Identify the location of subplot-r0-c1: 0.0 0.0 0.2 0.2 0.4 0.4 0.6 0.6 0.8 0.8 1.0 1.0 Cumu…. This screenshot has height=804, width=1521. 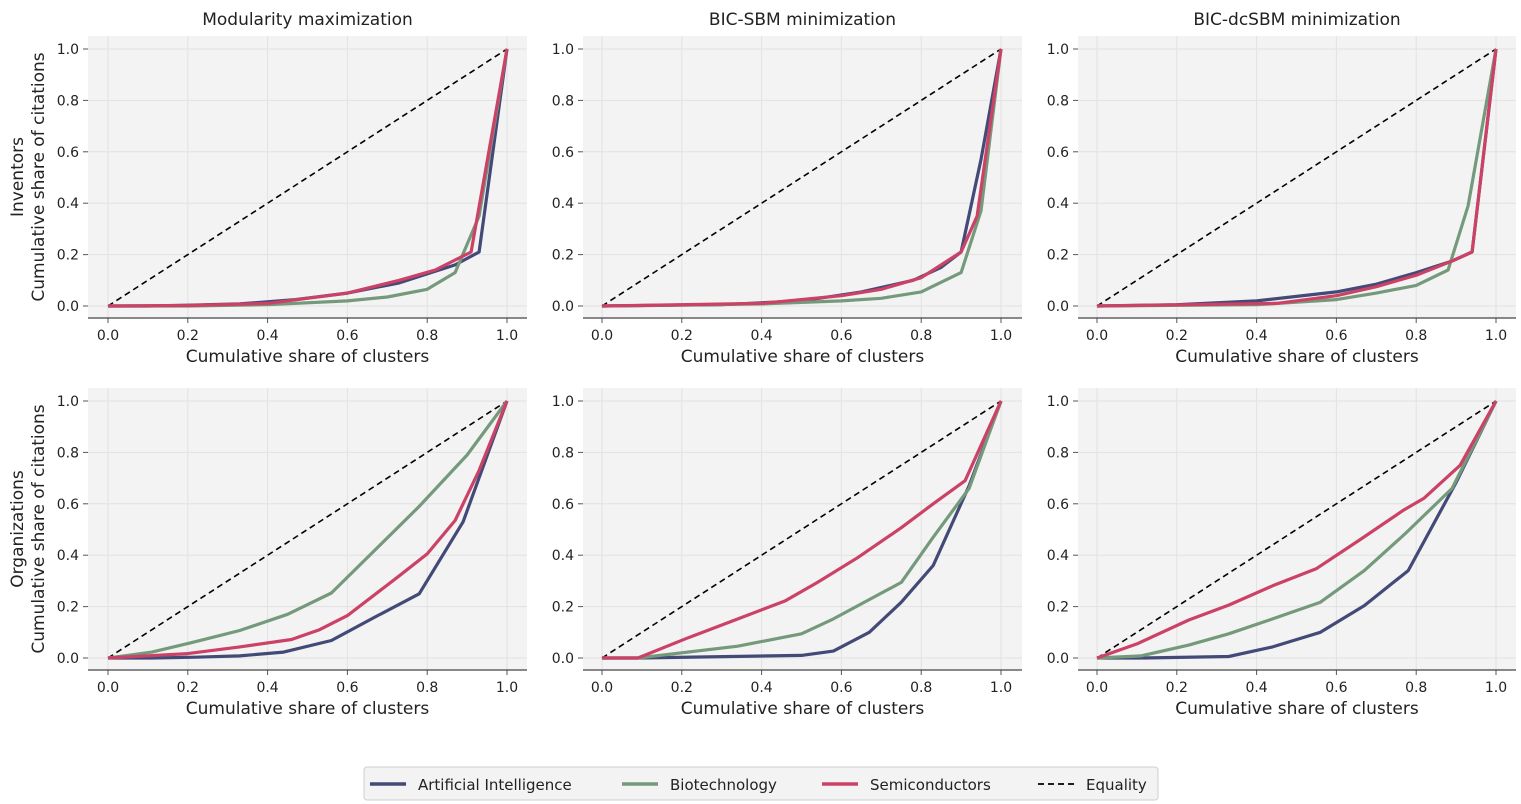
(787, 188).